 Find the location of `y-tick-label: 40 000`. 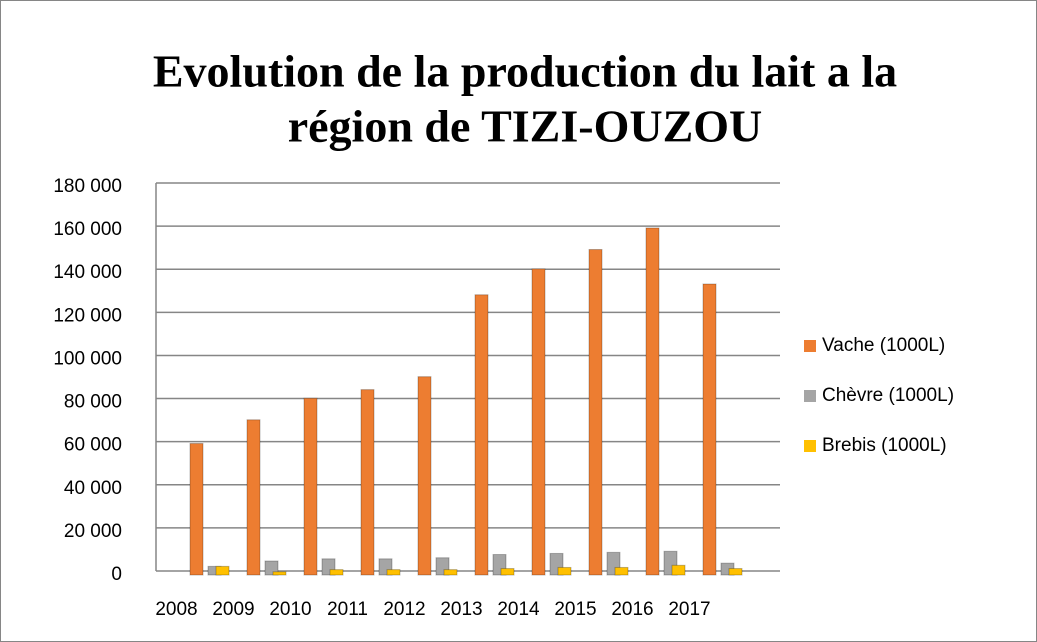

y-tick-label: 40 000 is located at coordinates (93, 488).